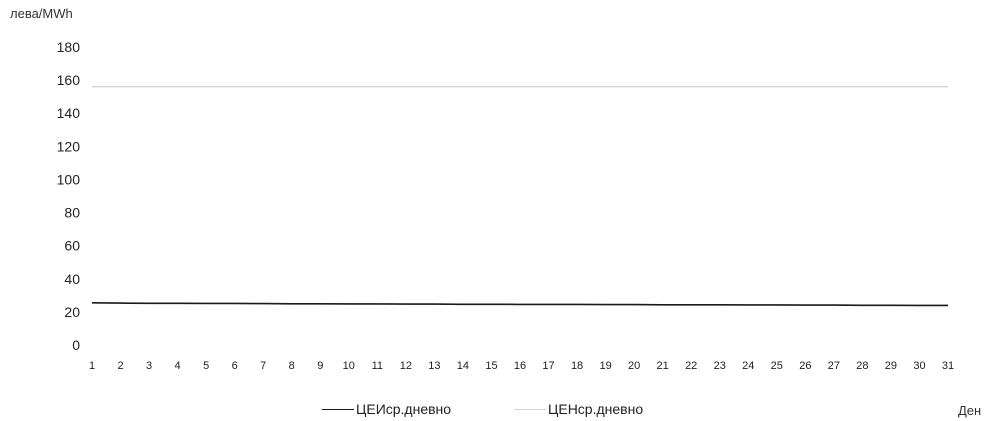 Image resolution: width=995 pixels, height=421 pixels. What do you see at coordinates (548, 366) in the screenshot?
I see `x-tick-label: 17` at bounding box center [548, 366].